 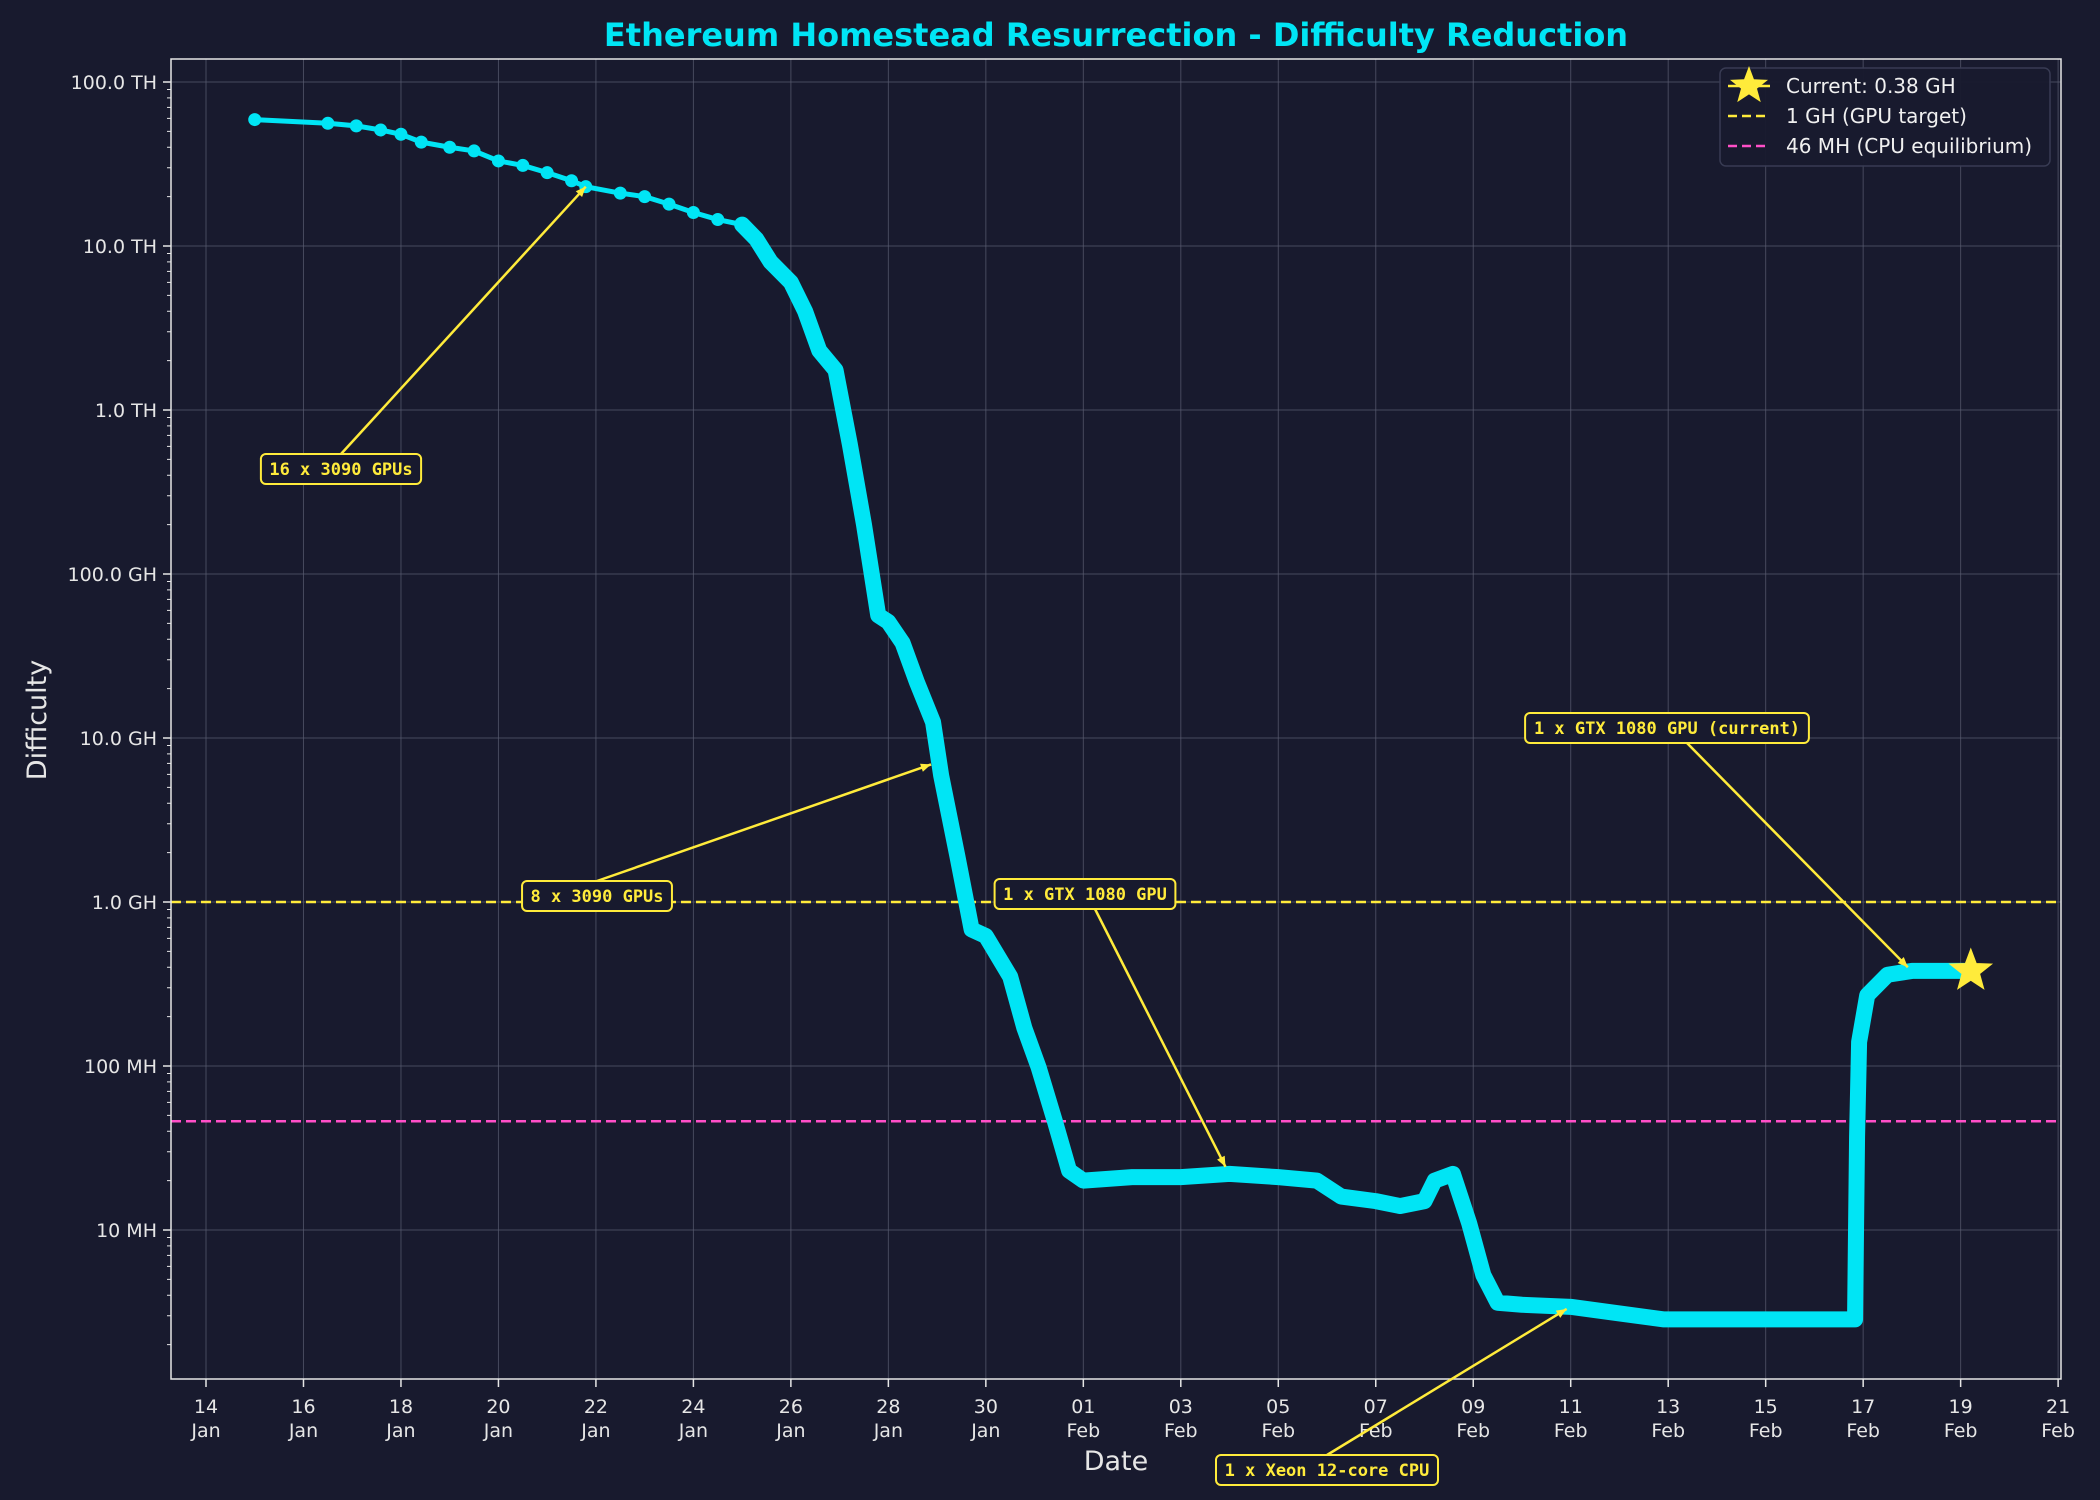 I want to click on reference-lines, so click(x=1116, y=1011).